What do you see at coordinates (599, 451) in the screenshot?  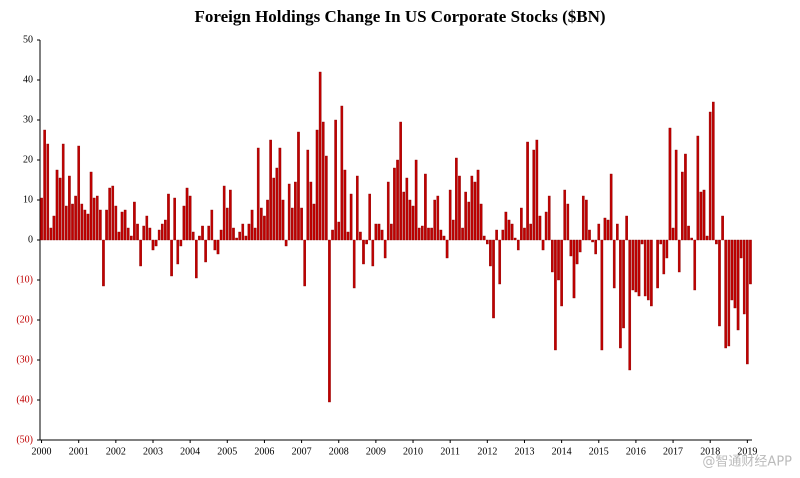 I see `x-tick-label: 2015` at bounding box center [599, 451].